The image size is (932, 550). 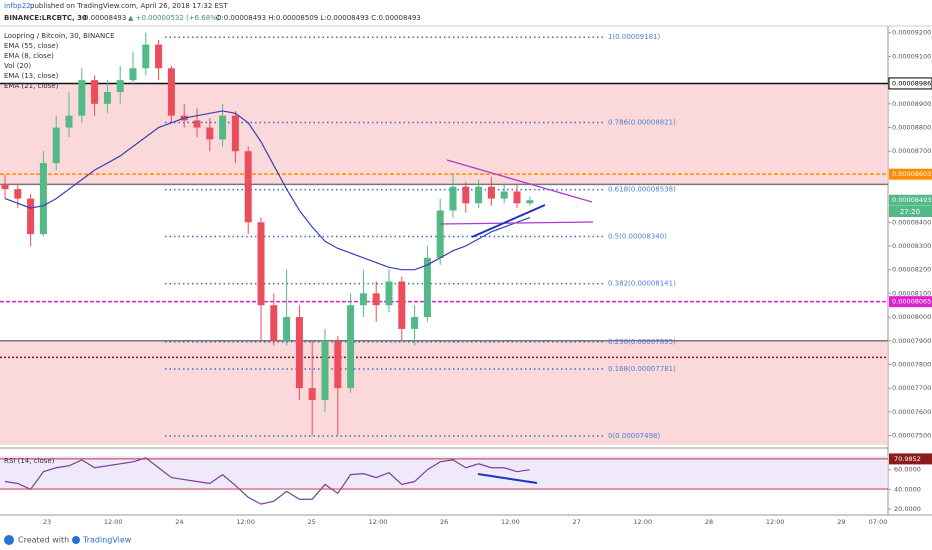 What do you see at coordinates (911, 412) in the screenshot?
I see `y-tick-label: 0.00007600` at bounding box center [911, 412].